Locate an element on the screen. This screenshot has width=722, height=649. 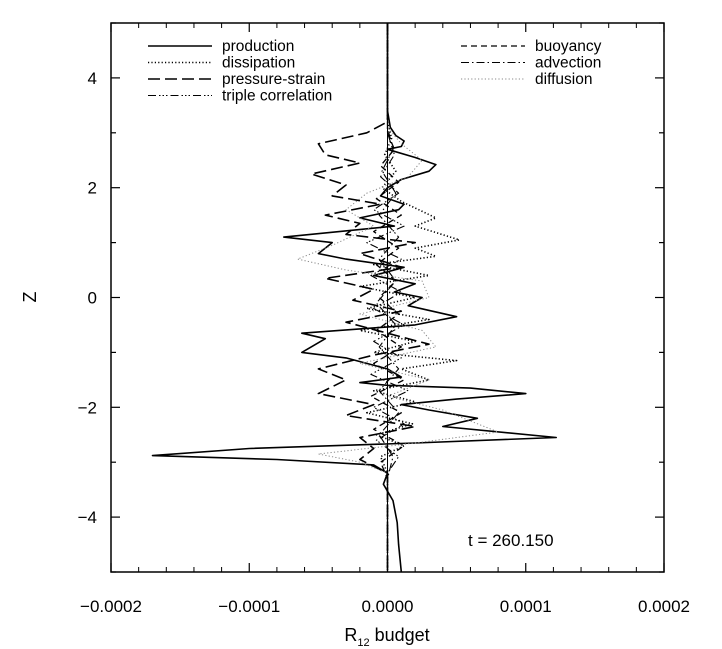
series-dissipation is located at coordinates (410, 297).